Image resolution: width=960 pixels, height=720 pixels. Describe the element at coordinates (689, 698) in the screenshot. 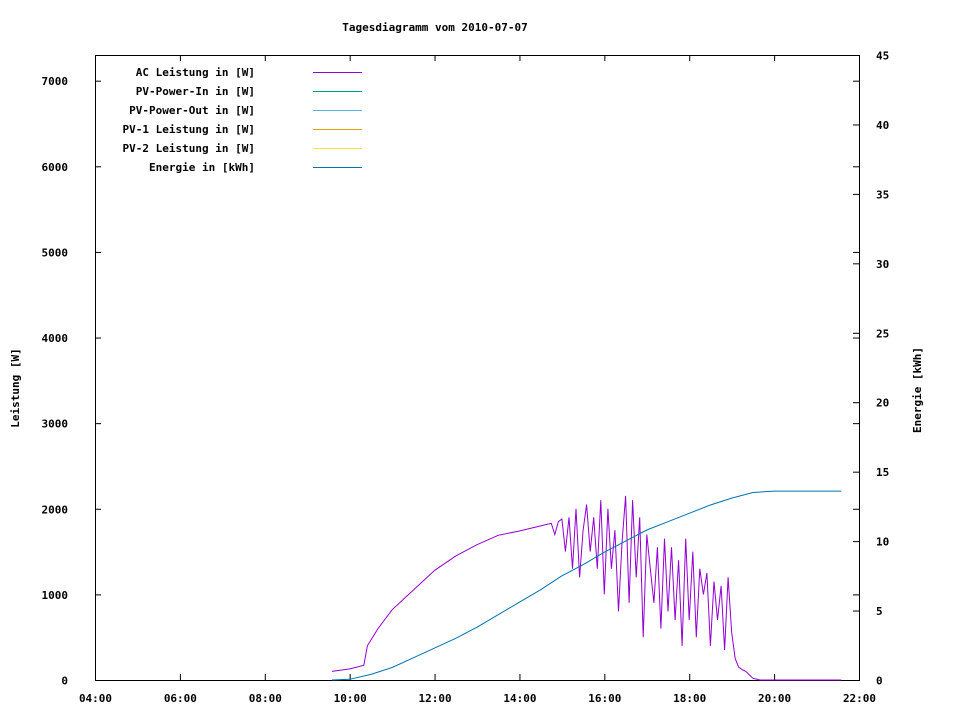

I see `x-tick-label: 18:00` at that location.